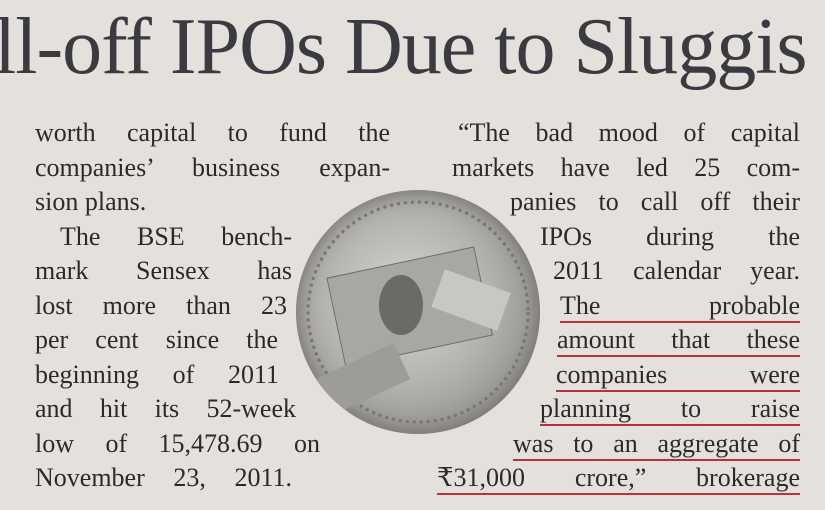  I want to click on left-column-line: The BSE bench-, so click(176, 236).